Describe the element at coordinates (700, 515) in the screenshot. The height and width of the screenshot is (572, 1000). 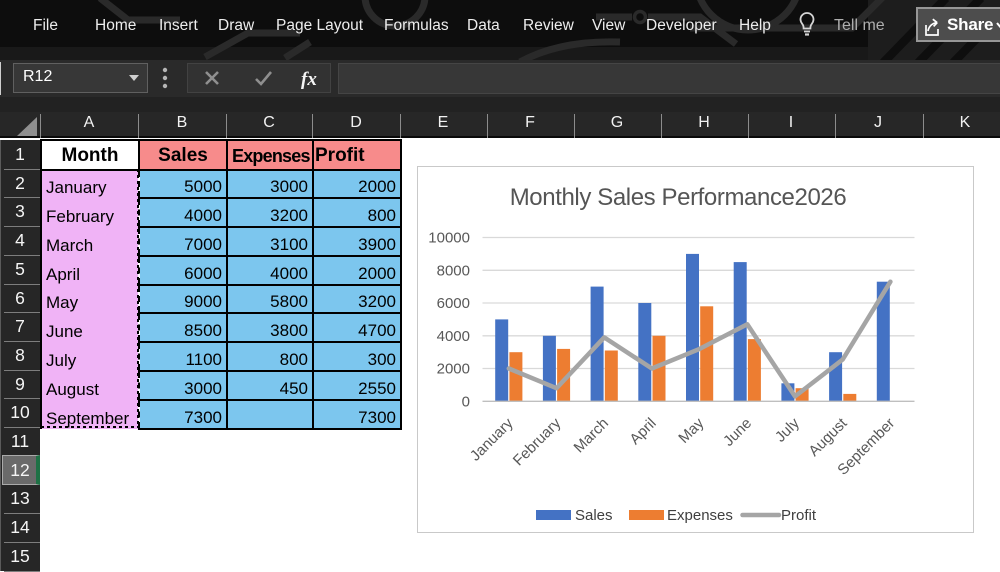
I see `svg-text: Expenses` at that location.